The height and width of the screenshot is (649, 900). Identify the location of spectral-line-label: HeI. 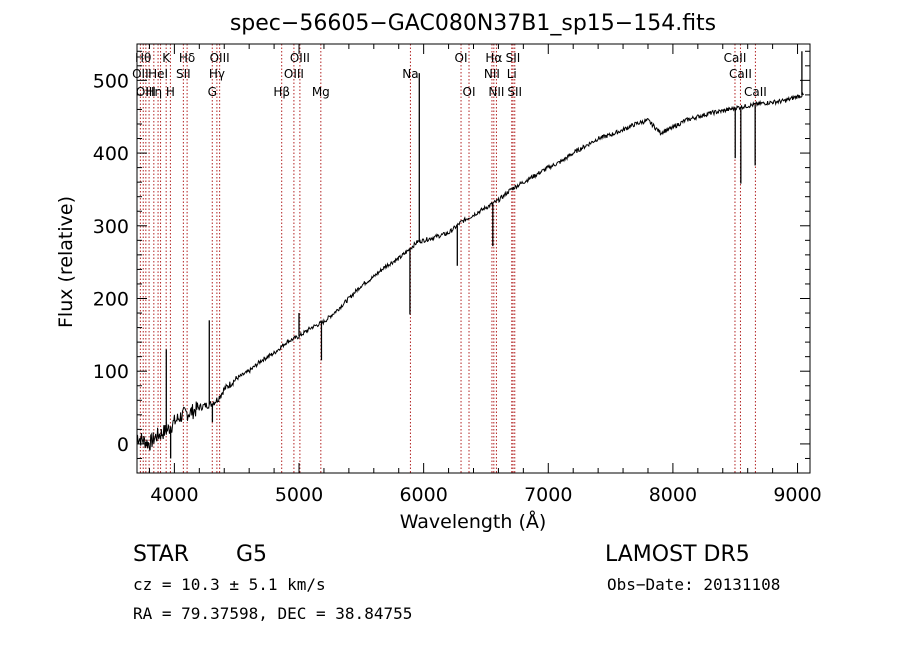
(158, 74).